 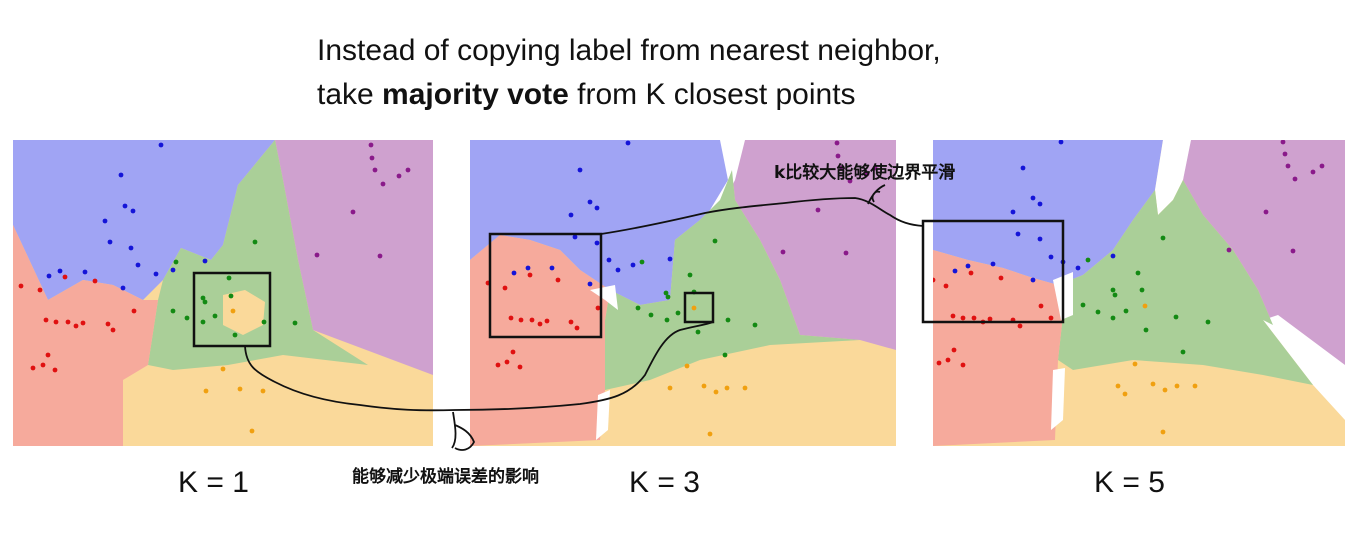 What do you see at coordinates (1058, 399) in the screenshot?
I see `region-white-bottom` at bounding box center [1058, 399].